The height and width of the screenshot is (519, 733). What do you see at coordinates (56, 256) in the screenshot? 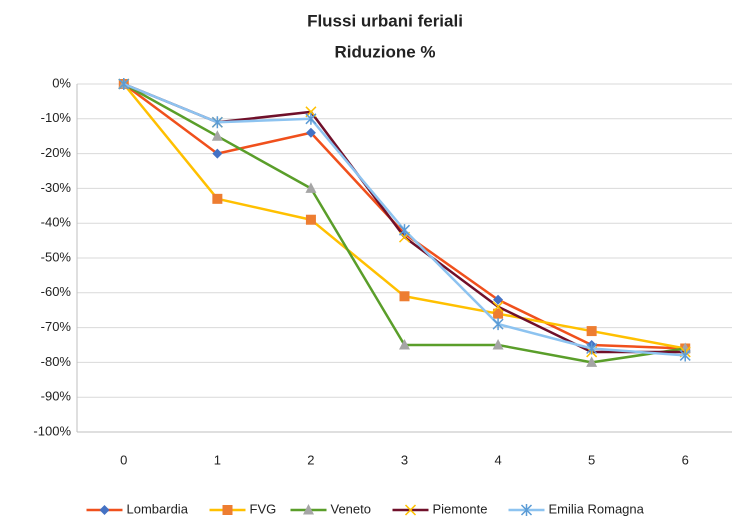
I see `y-tick-label: -50%` at bounding box center [56, 256].